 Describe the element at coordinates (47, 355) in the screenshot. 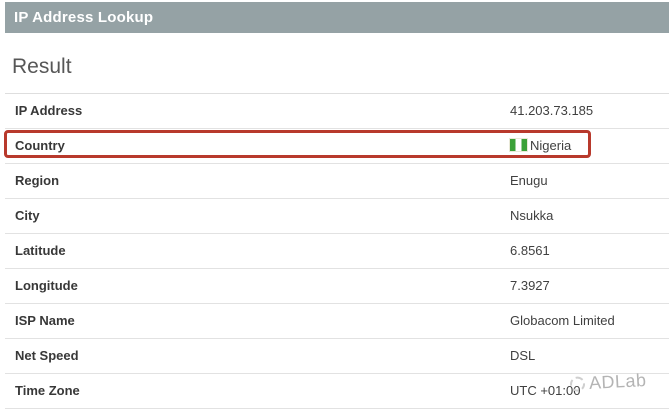

I see `row-label: Net Speed` at that location.